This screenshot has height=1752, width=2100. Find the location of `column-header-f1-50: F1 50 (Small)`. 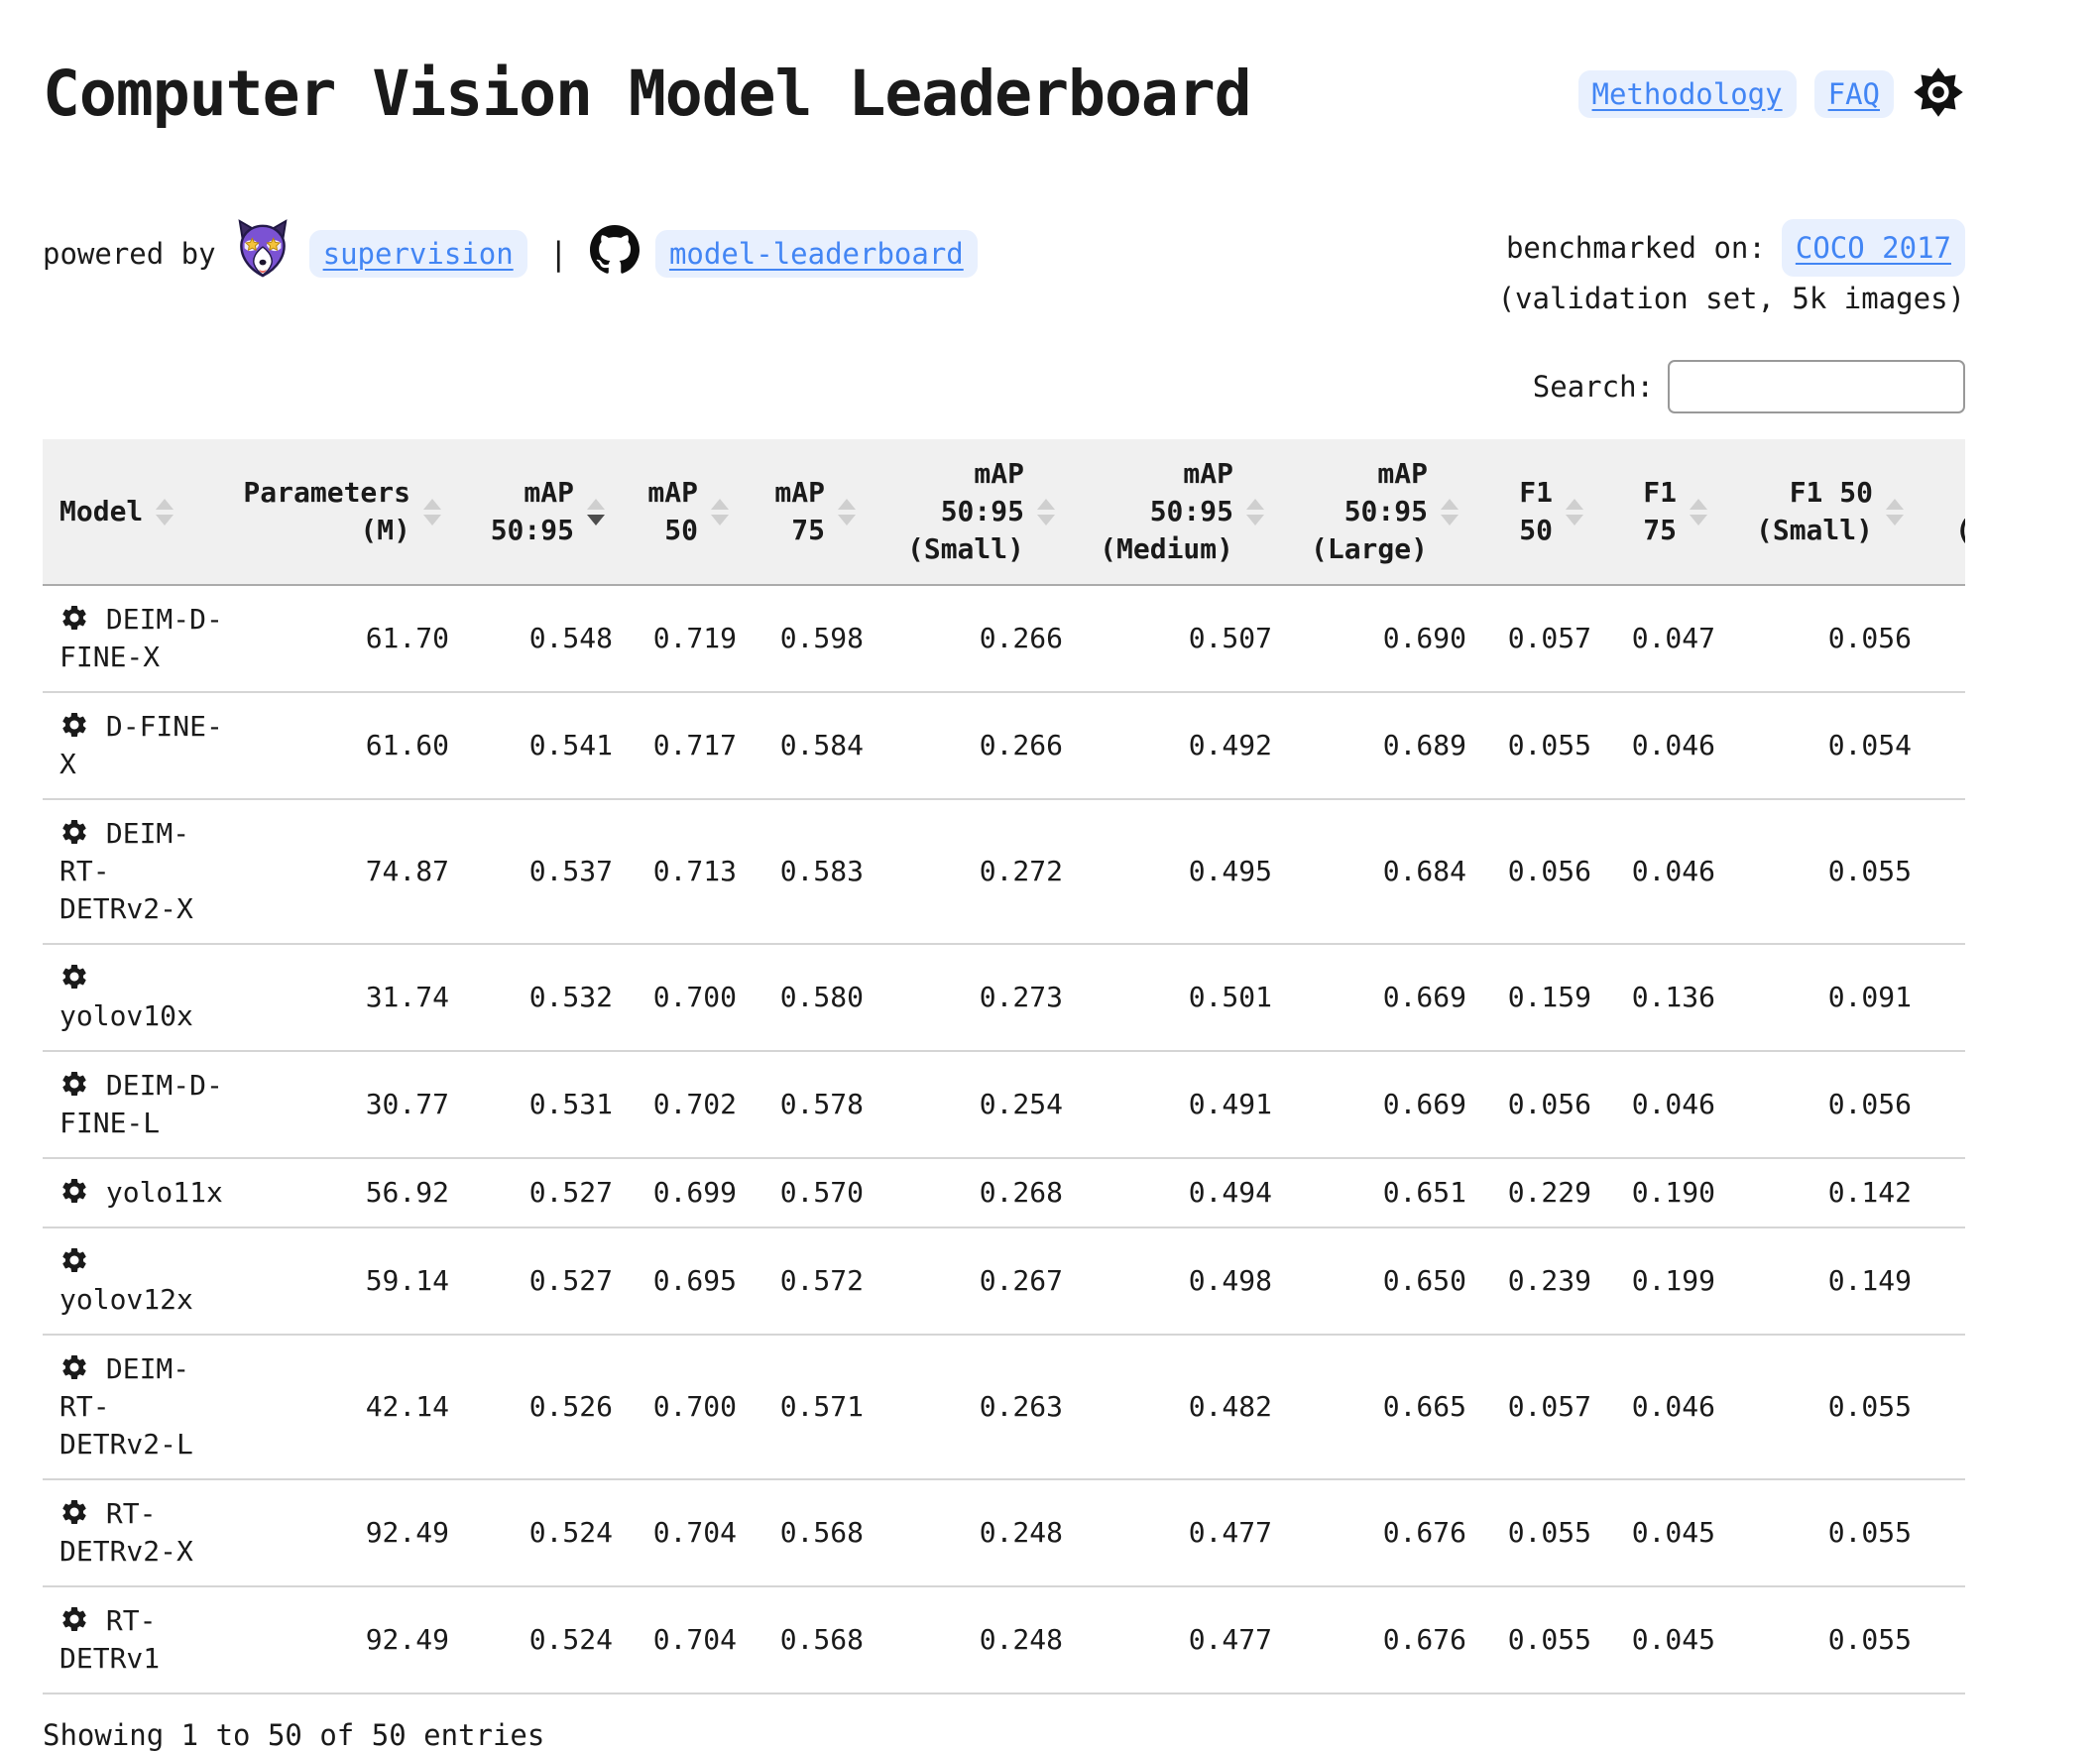

column-header-f1-50: F1 50 (Small) is located at coordinates (1833, 513).